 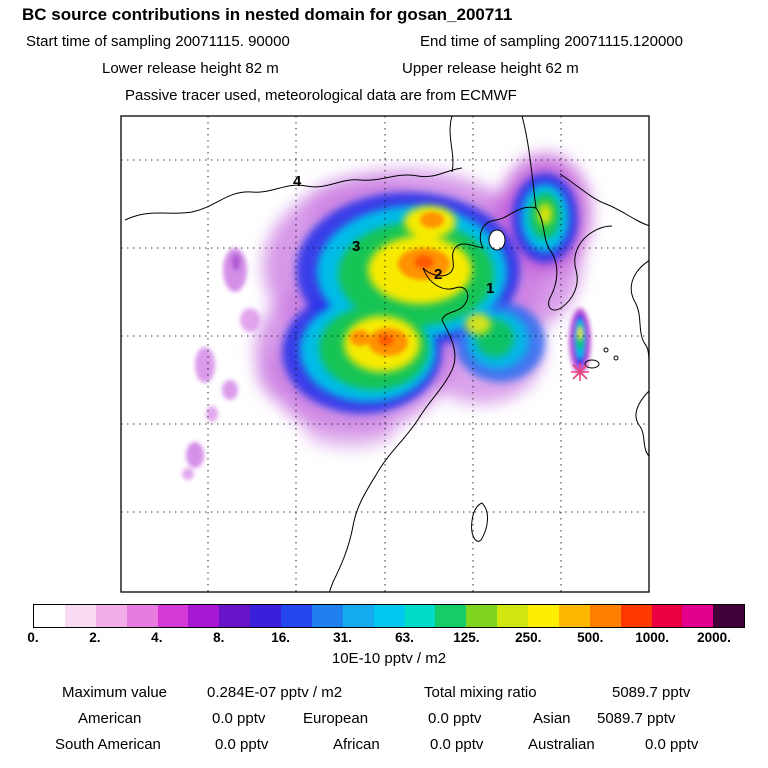 What do you see at coordinates (110, 718) in the screenshot?
I see `region-american-label: American` at bounding box center [110, 718].